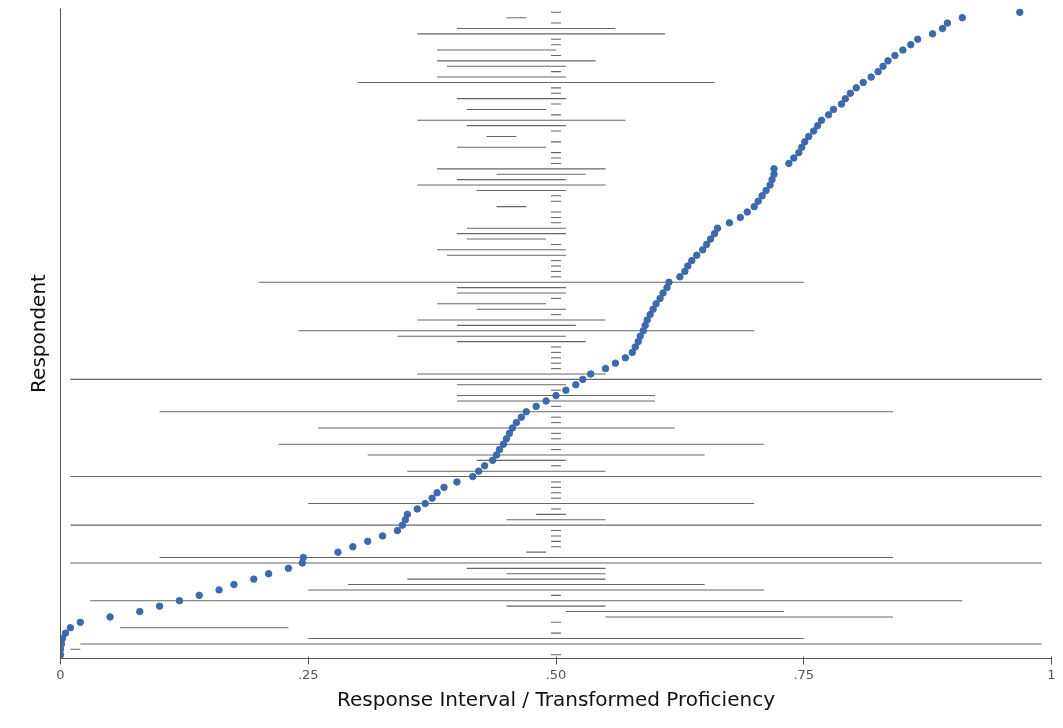 The image size is (1063, 728). Describe the element at coordinates (556, 698) in the screenshot. I see `x-axis-title: Response Interval / Transformed Proficiency` at that location.